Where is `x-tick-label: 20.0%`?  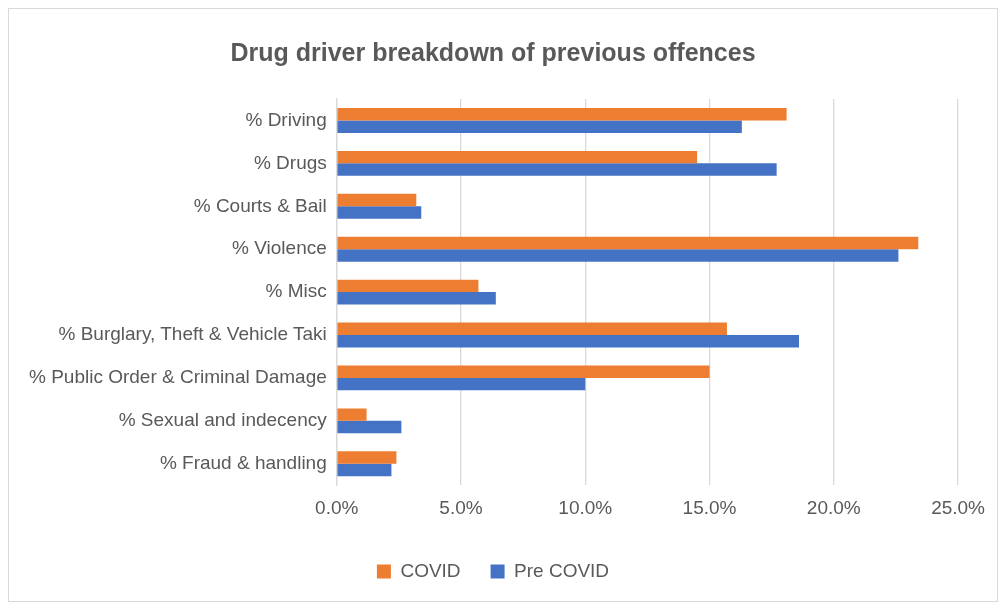 x-tick-label: 20.0% is located at coordinates (833, 507).